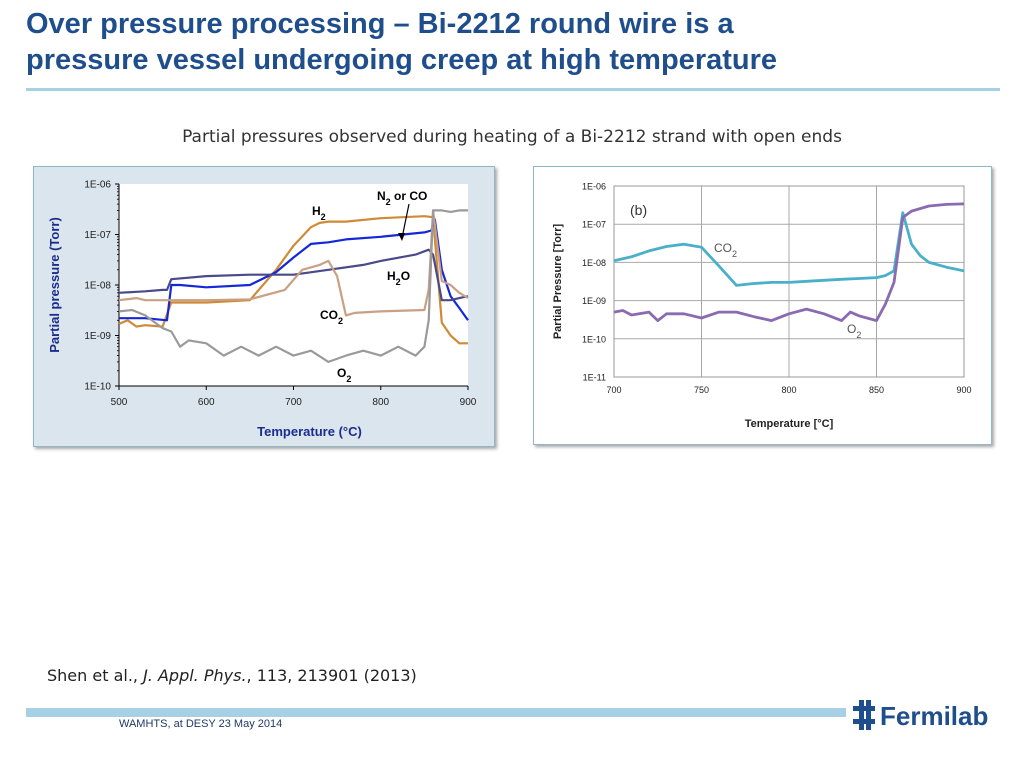 This screenshot has width=1024, height=768. I want to click on y-axis-title: Partial pressure (Torr), so click(54, 285).